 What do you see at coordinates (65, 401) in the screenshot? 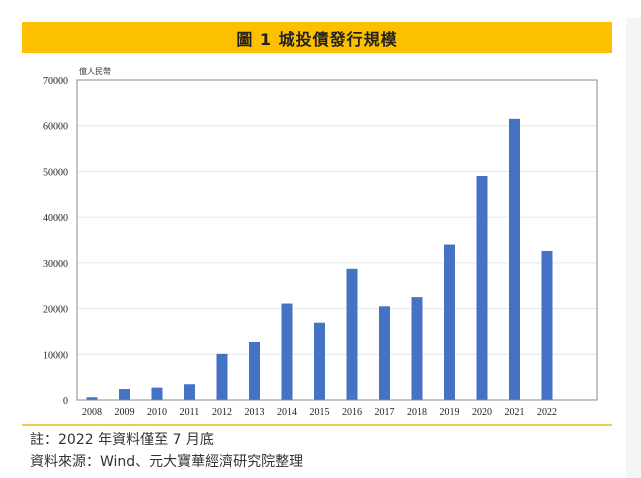
I see `y-tick-label: 0` at bounding box center [65, 401].